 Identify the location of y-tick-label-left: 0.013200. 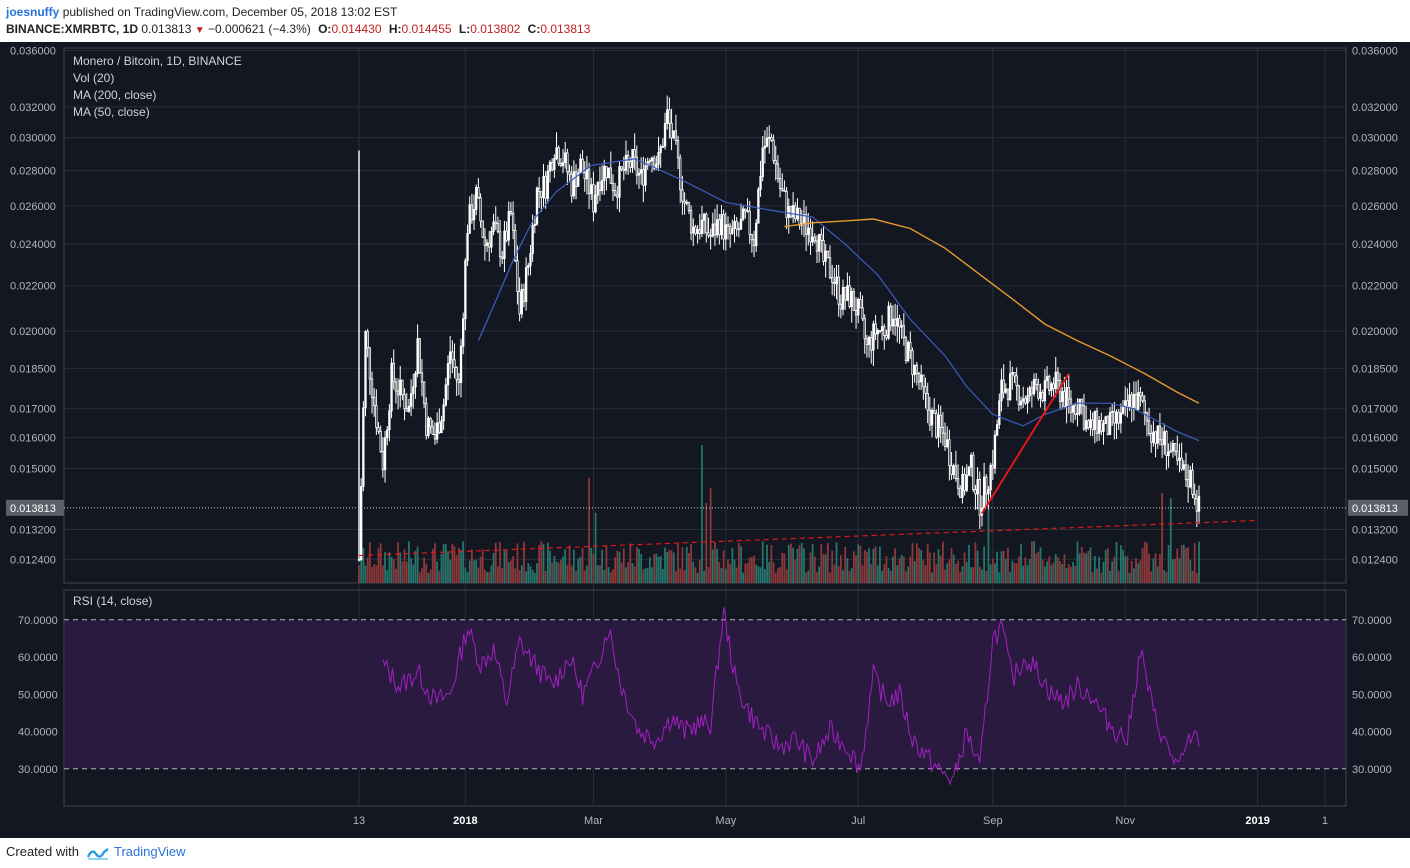
(33, 530).